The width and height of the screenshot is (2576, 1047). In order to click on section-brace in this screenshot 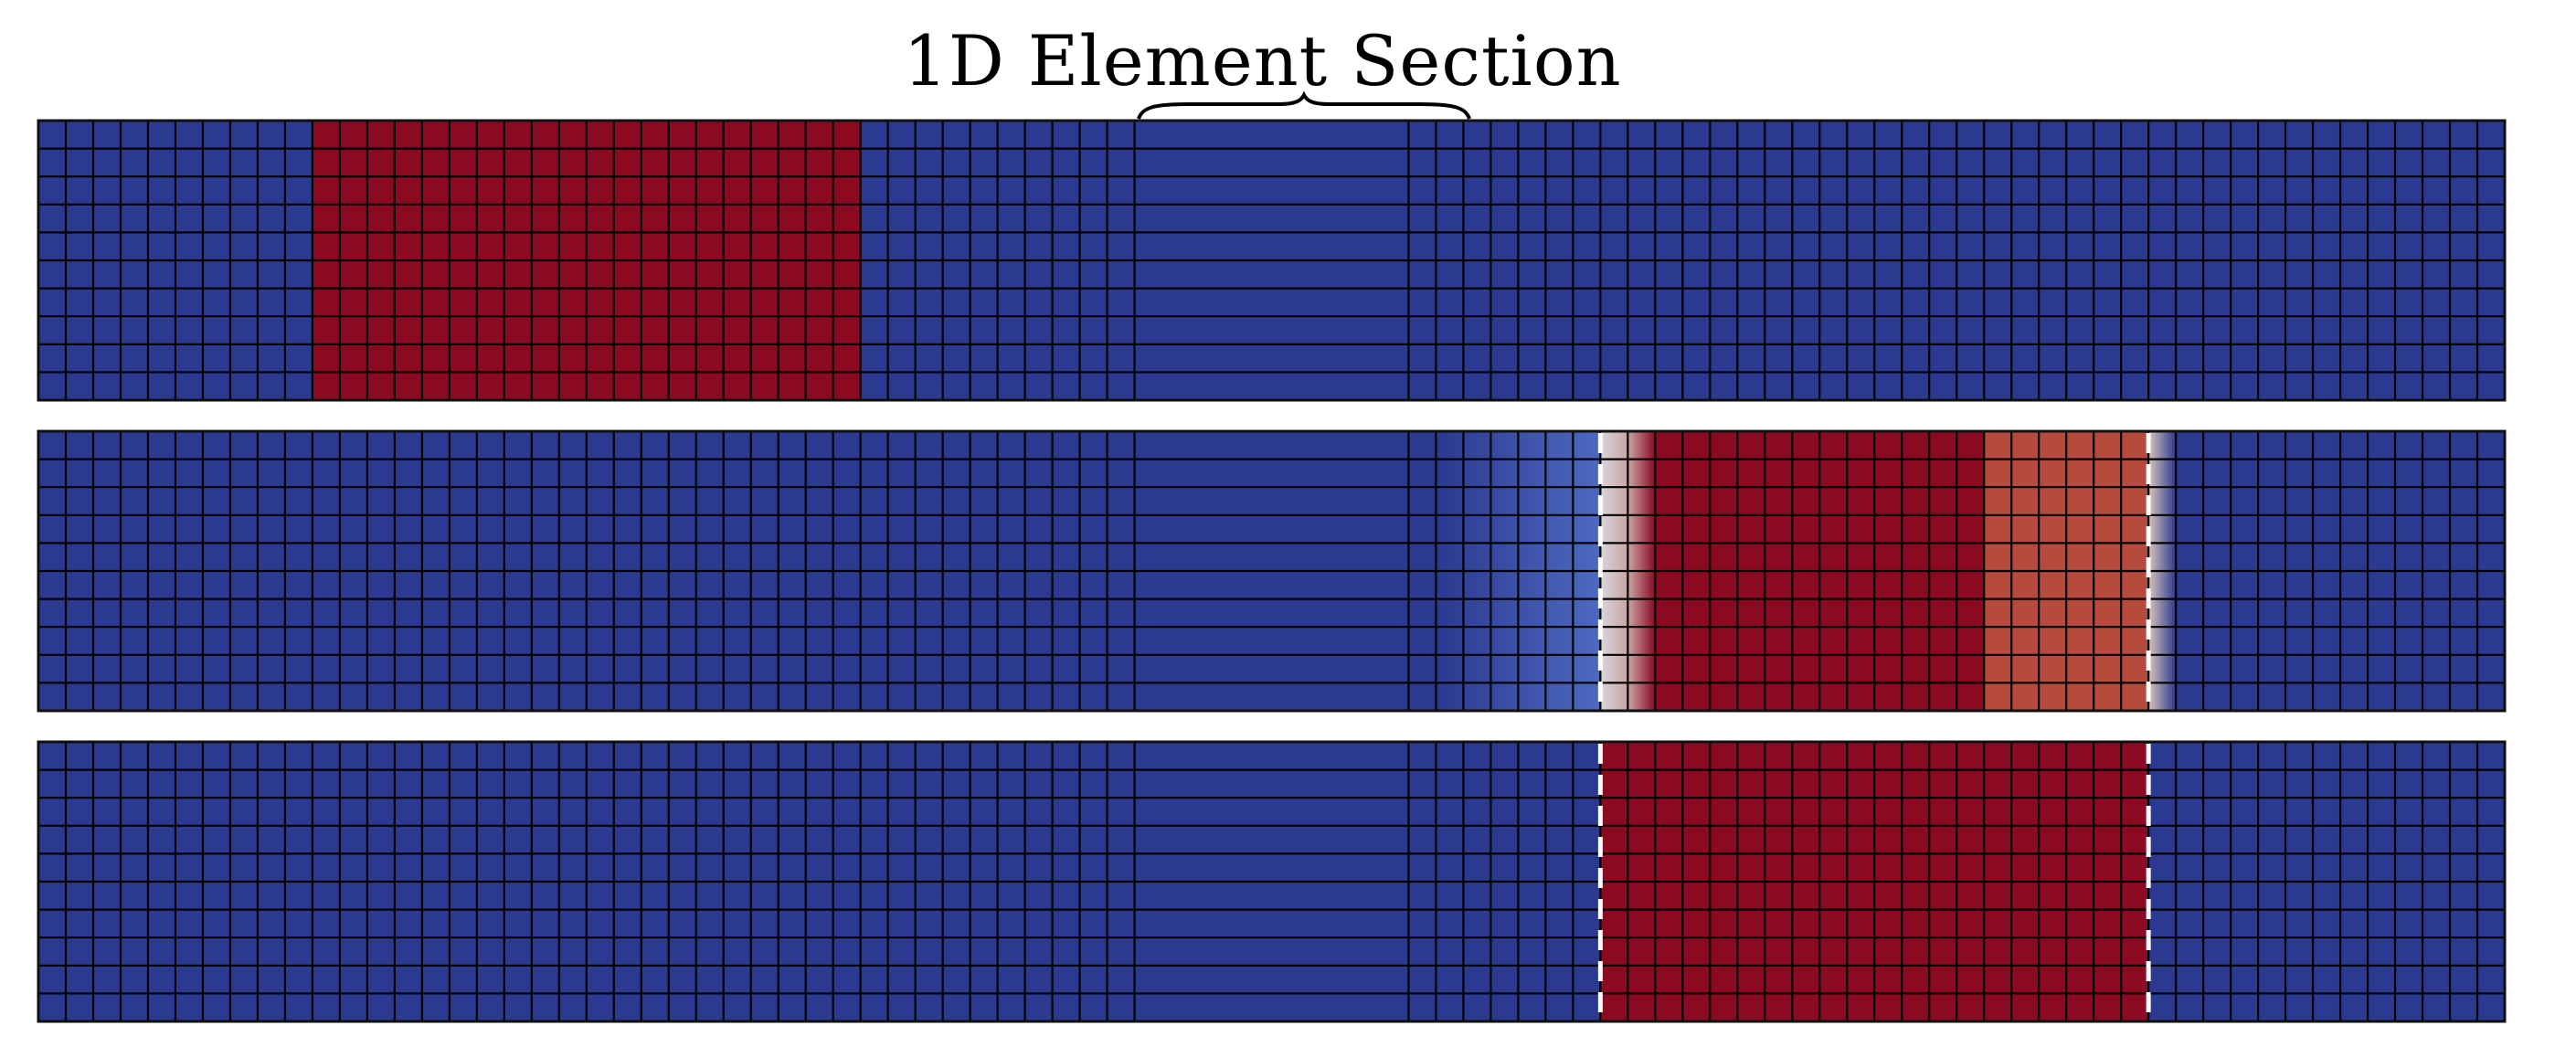, I will do `click(1304, 105)`.